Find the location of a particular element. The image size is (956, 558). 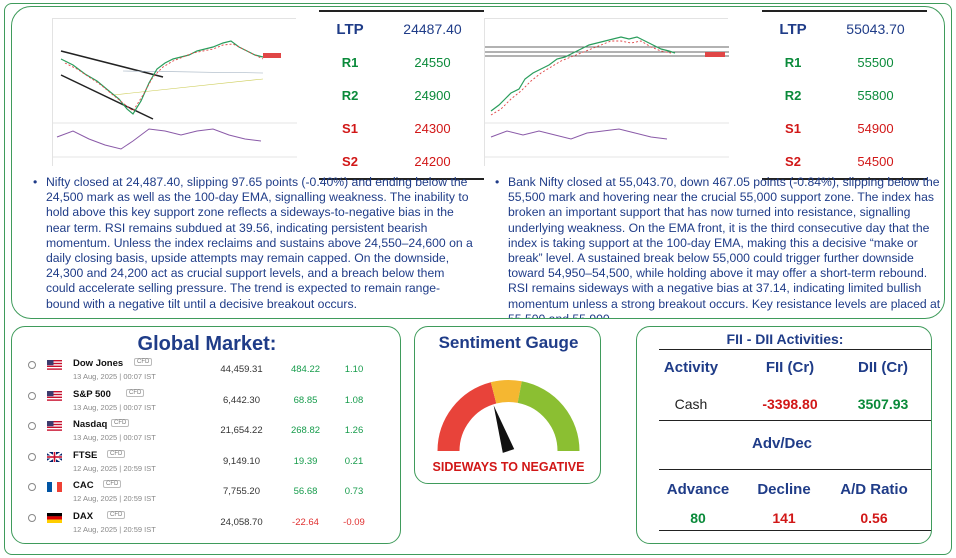

sentiment-gauge-panel: Sentiment Gauge SIDEWAYS TO NEGATIVE is located at coordinates (507, 405).